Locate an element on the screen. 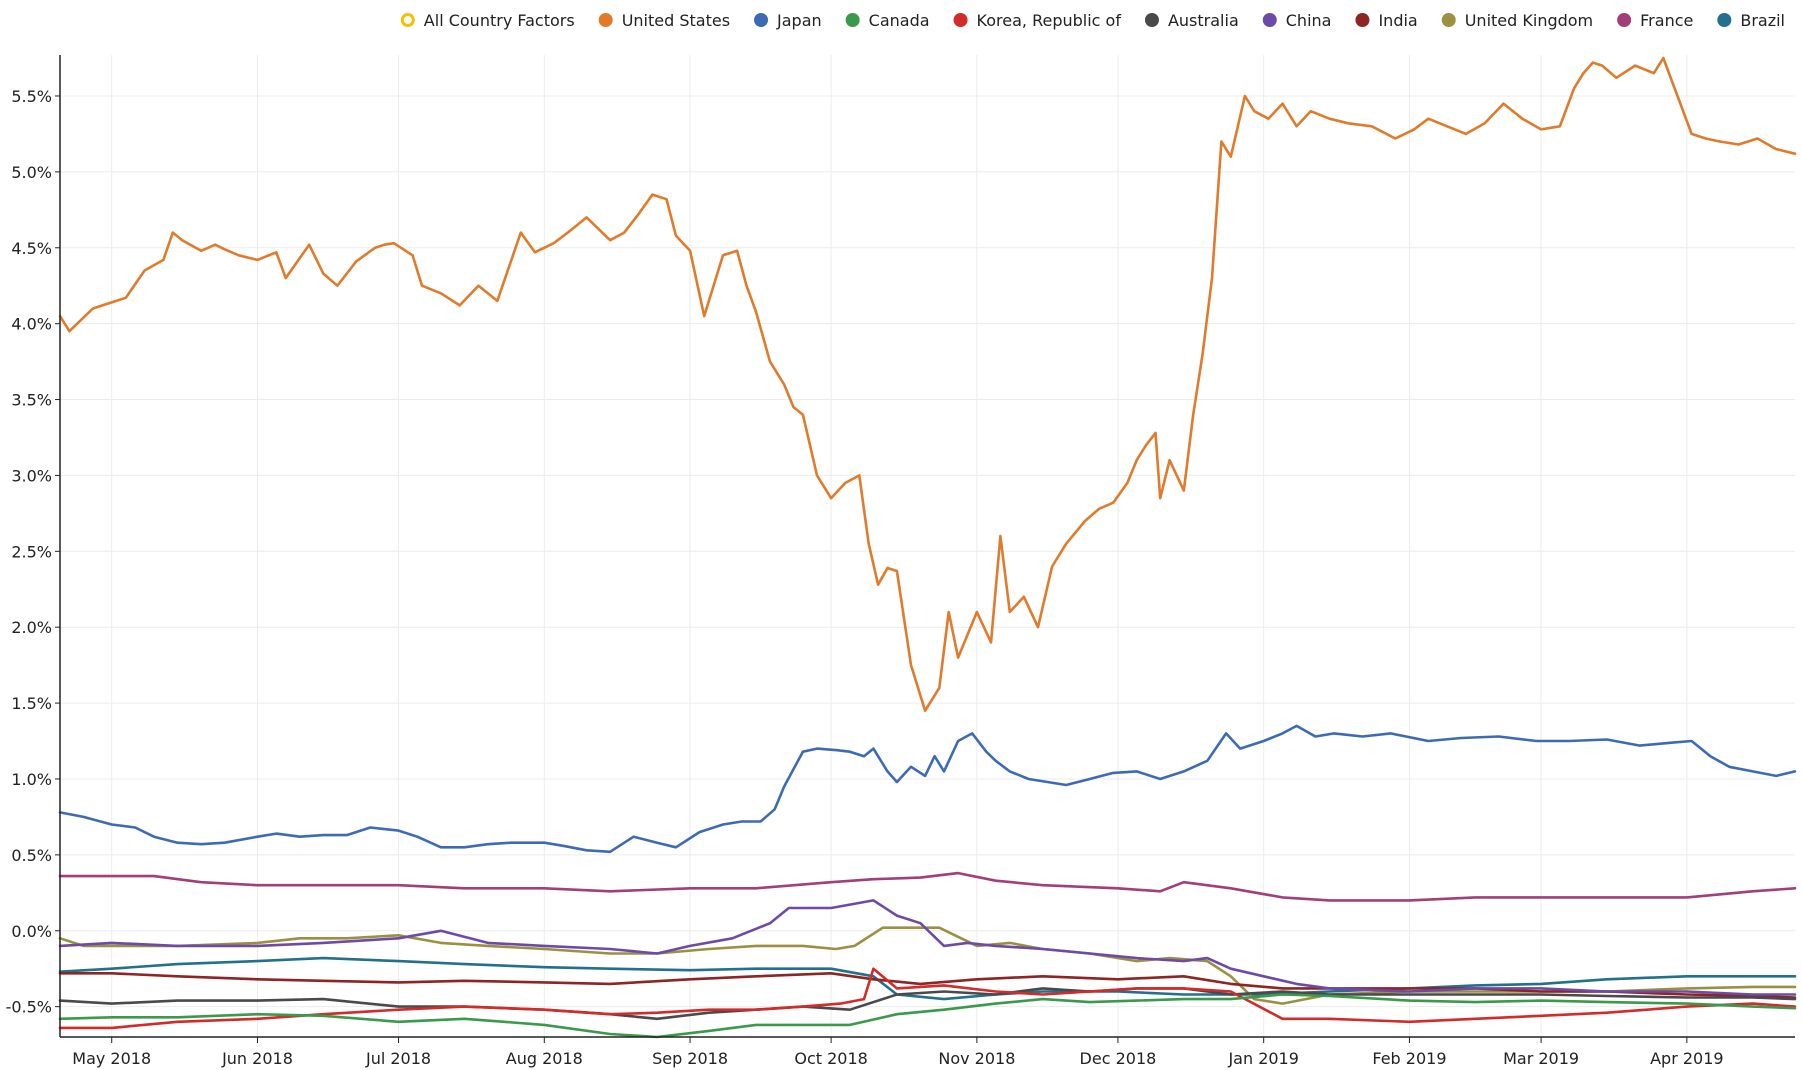 The width and height of the screenshot is (1802, 1070). x-tick-label: Oct 2018 is located at coordinates (830, 1058).